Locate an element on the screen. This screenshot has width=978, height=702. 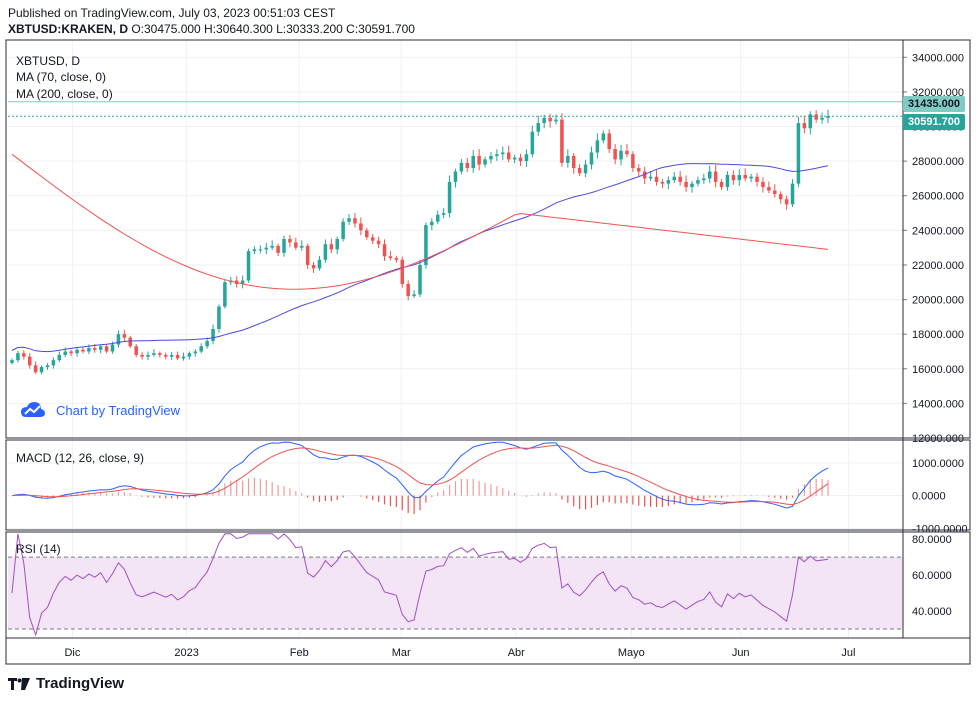
y-tick-label: 26000.000 is located at coordinates (938, 197).